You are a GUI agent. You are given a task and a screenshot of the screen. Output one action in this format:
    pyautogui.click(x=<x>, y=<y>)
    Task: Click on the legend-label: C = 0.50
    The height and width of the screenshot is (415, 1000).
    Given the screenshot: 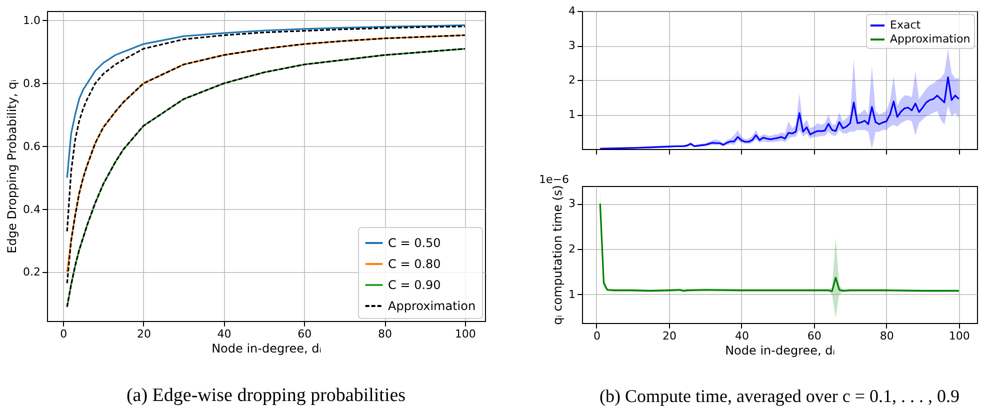 What is the action you would take?
    pyautogui.click(x=414, y=243)
    